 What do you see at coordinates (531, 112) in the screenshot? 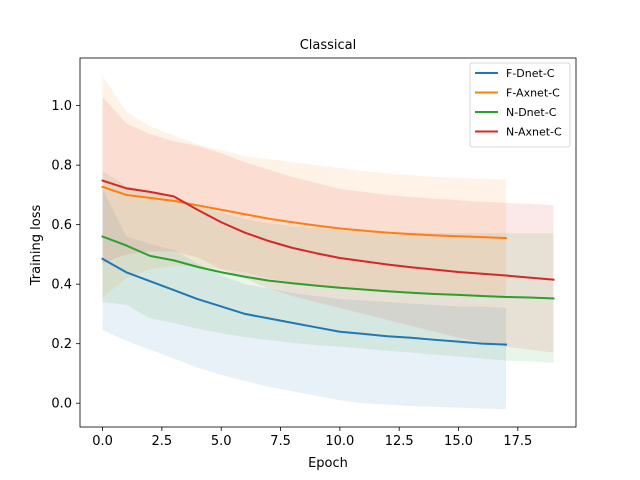
I see `legend-label-n-dnet-c: N-Dnet-C` at bounding box center [531, 112].